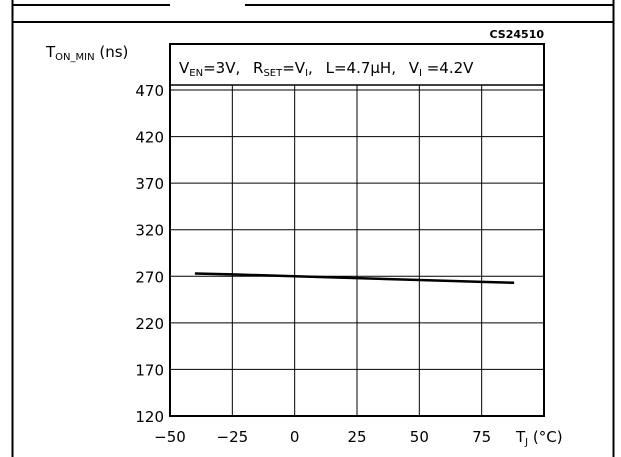  I want to click on x-tick-label: 50, so click(419, 437).